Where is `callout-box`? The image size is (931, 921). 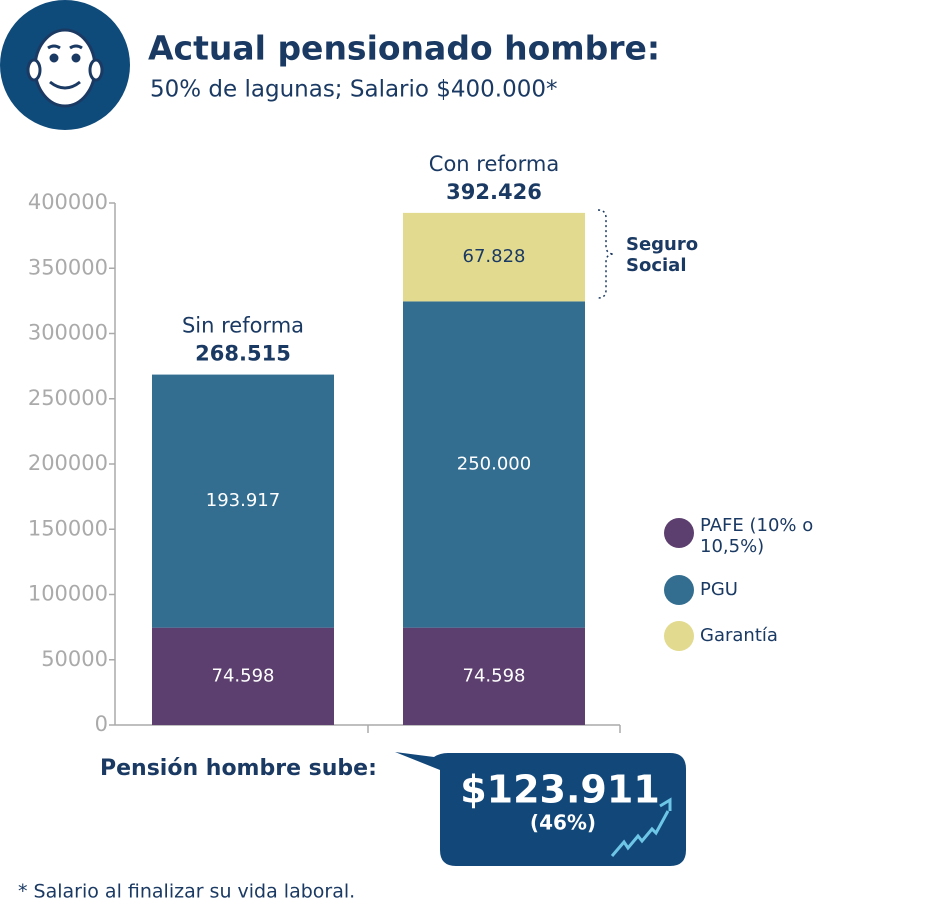
callout-box is located at coordinates (540, 809).